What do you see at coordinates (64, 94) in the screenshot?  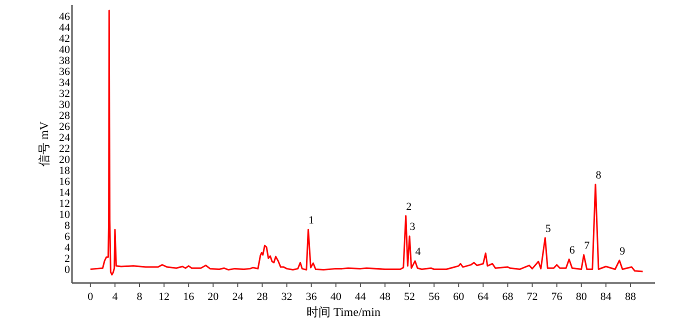 I see `y-tick-label: 32` at bounding box center [64, 94].